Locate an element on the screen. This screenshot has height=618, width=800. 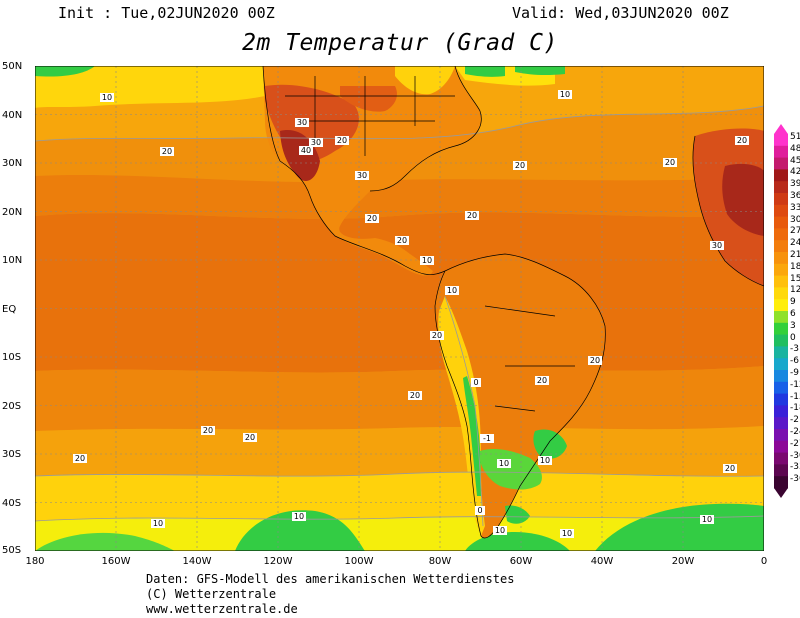
scale-label: 48 is located at coordinates (795, 148).